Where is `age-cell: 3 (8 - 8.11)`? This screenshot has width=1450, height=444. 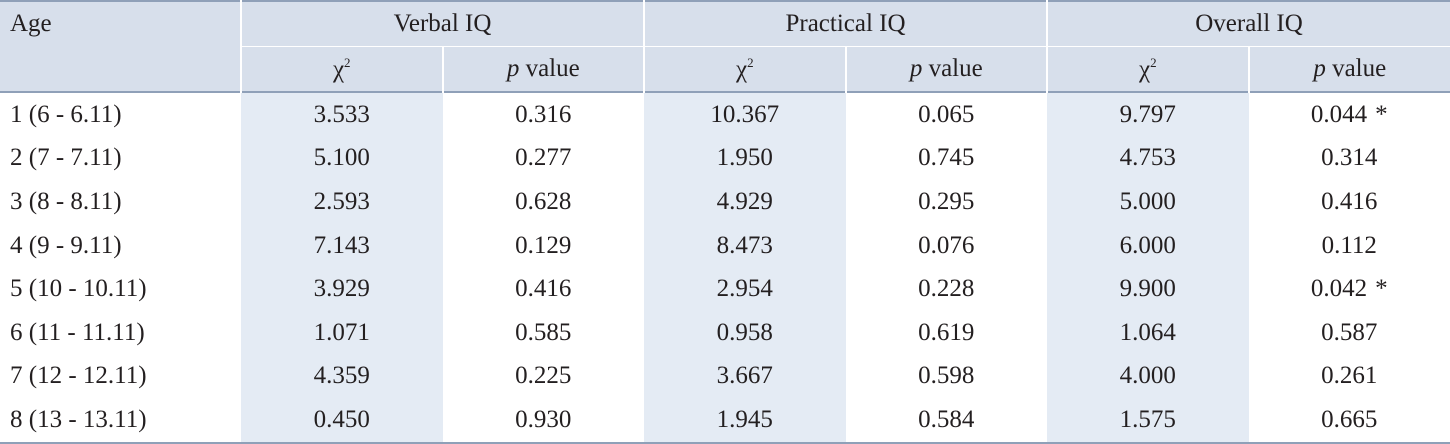 age-cell: 3 (8 - 8.11) is located at coordinates (66, 201).